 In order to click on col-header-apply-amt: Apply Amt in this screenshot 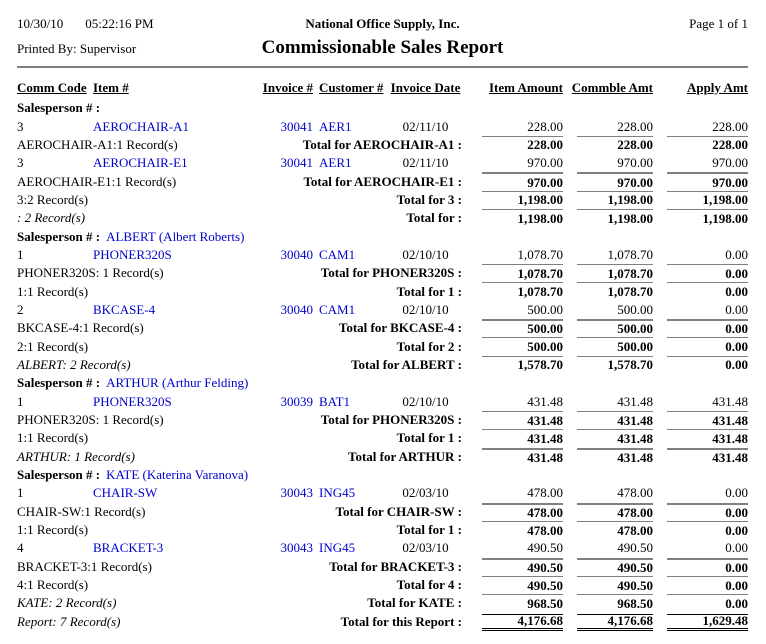, I will do `click(717, 87)`.